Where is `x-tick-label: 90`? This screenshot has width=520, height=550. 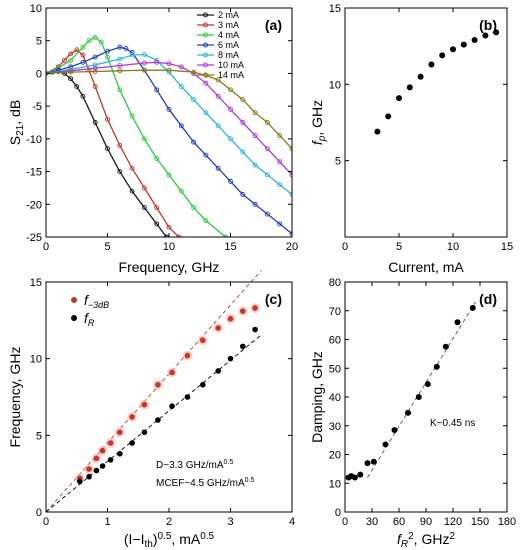 x-tick-label: 90 is located at coordinates (426, 522).